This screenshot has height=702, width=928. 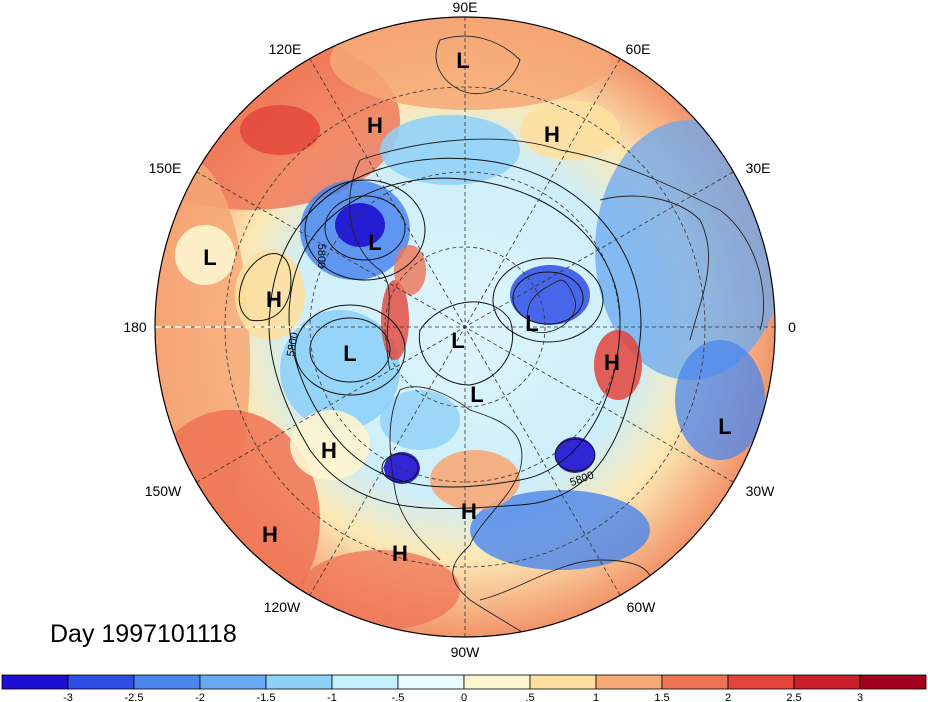 I want to click on lon-label-0: 0, so click(x=792, y=327).